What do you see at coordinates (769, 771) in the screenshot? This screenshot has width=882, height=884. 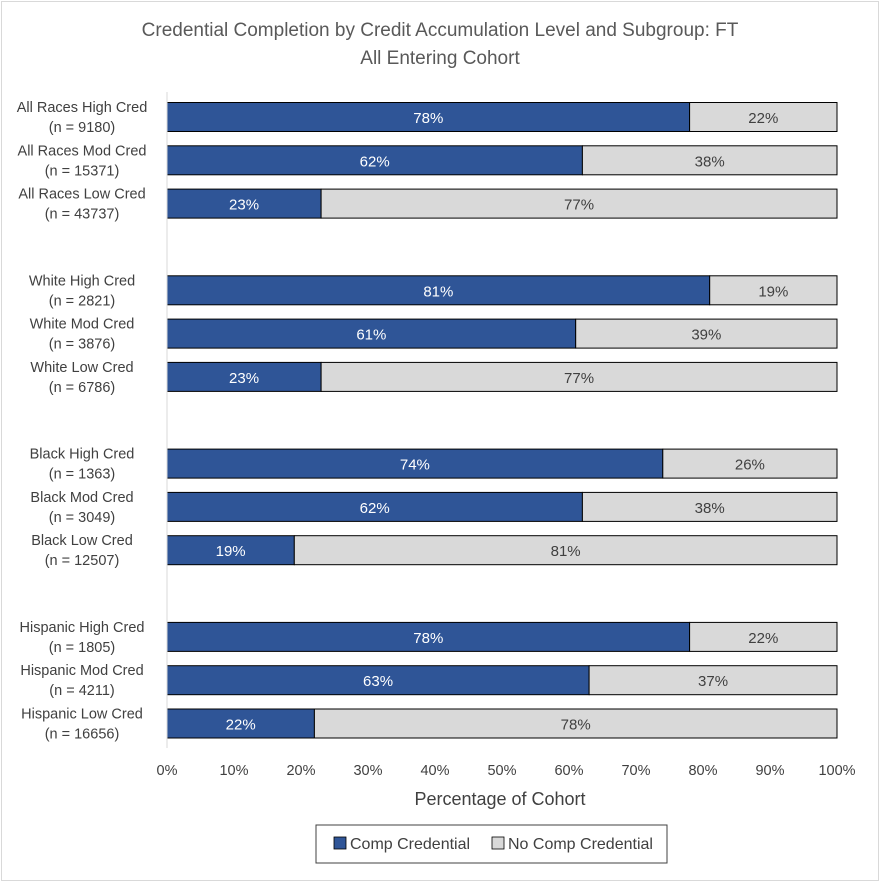 I see `x-tick-label: 90%` at bounding box center [769, 771].